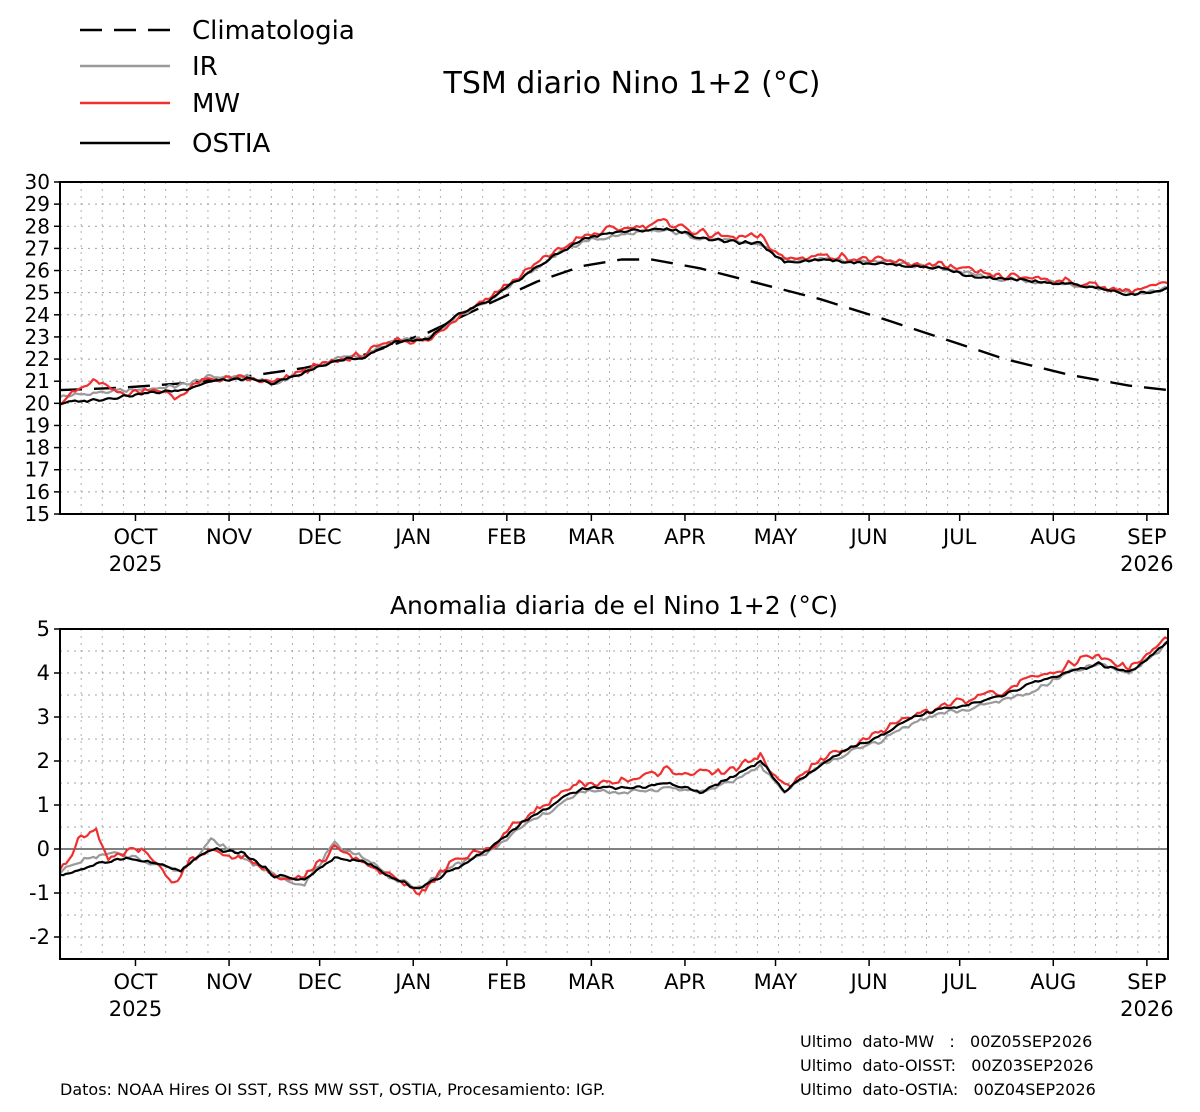  Describe the element at coordinates (37, 271) in the screenshot. I see `y-tick-label: 26` at that location.